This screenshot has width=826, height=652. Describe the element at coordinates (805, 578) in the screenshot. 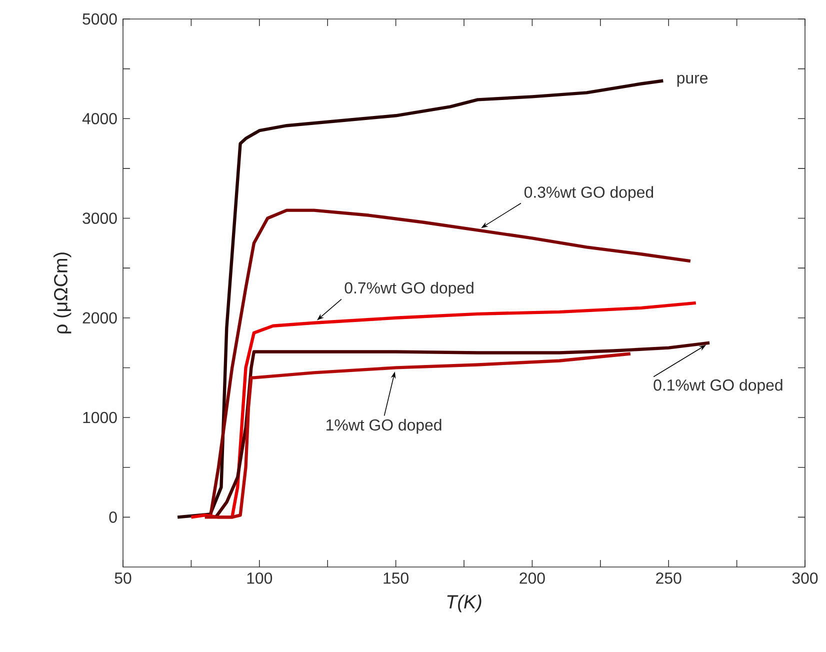

I see `x-tick-label: 300` at that location.